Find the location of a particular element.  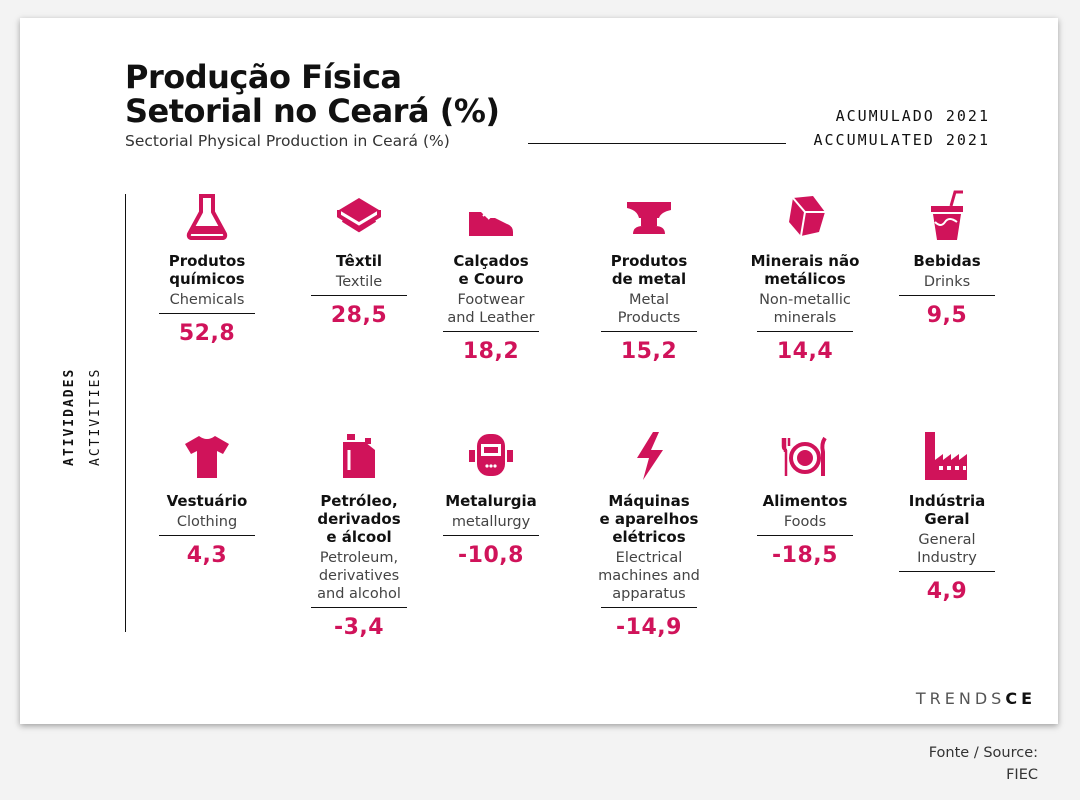

activity-name-en: metallurgy is located at coordinates (491, 522).